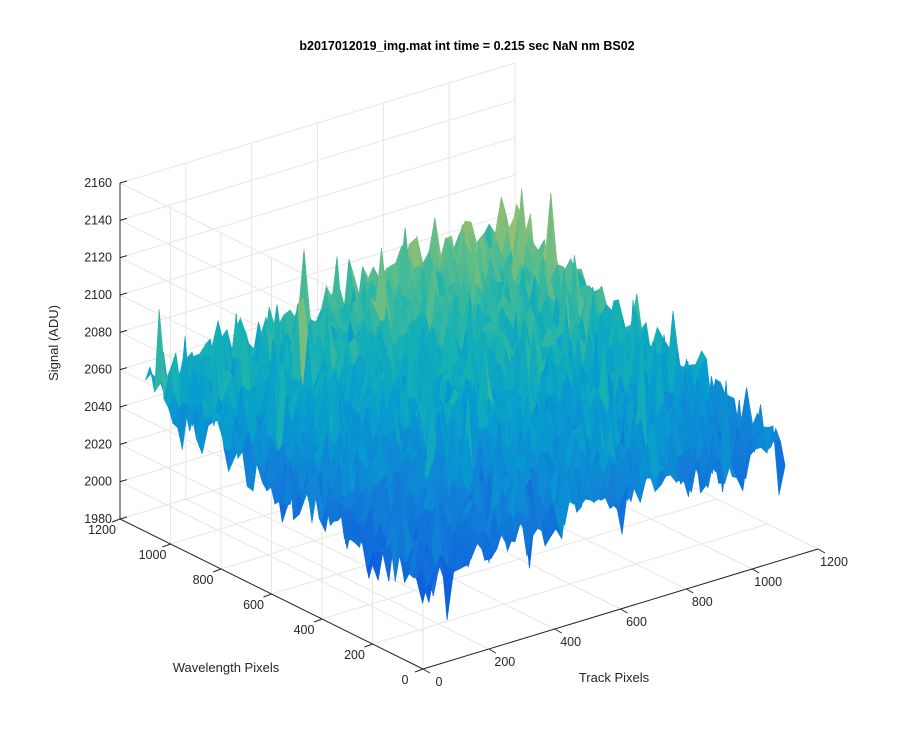 The height and width of the screenshot is (750, 900). What do you see at coordinates (98, 519) in the screenshot?
I see `z-tick-label: 1980` at bounding box center [98, 519].